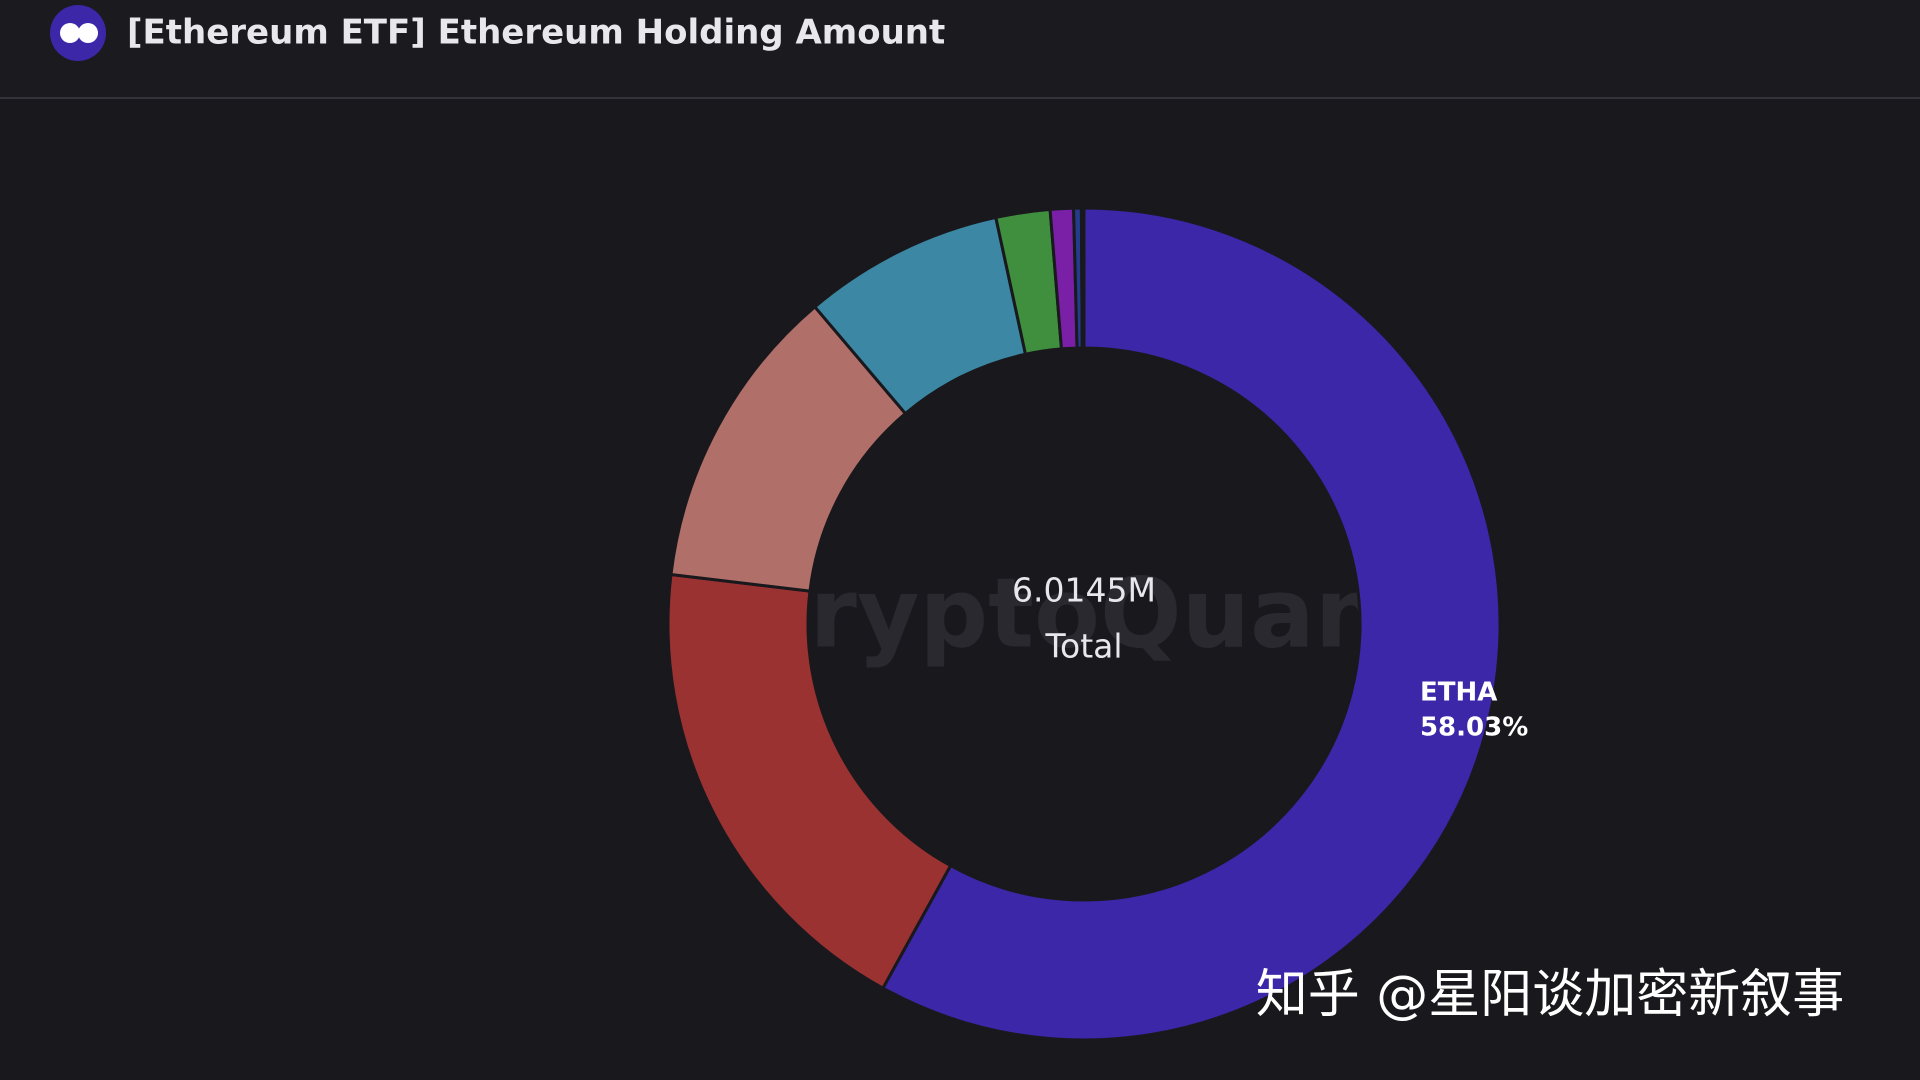  What do you see at coordinates (960, 49) in the screenshot?
I see `header` at bounding box center [960, 49].